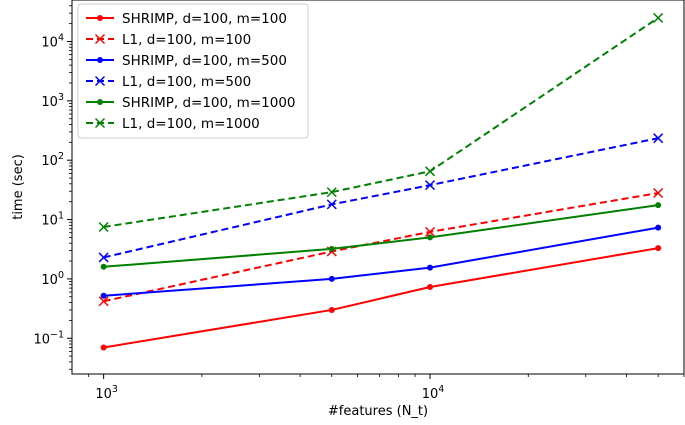 The width and height of the screenshot is (685, 425). Describe the element at coordinates (106, 393) in the screenshot. I see `x-tick-label: 10³` at that location.